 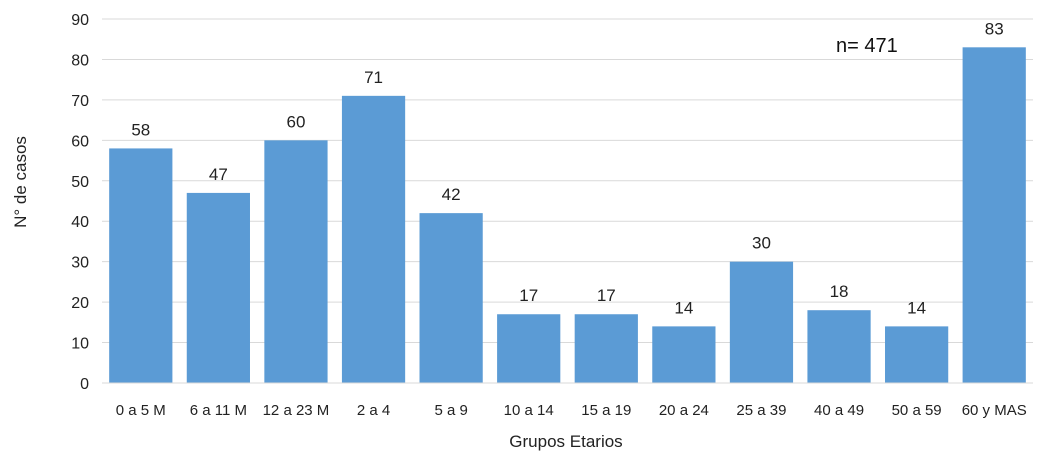 What do you see at coordinates (373, 77) in the screenshot?
I see `bar-value-label: 71` at bounding box center [373, 77].